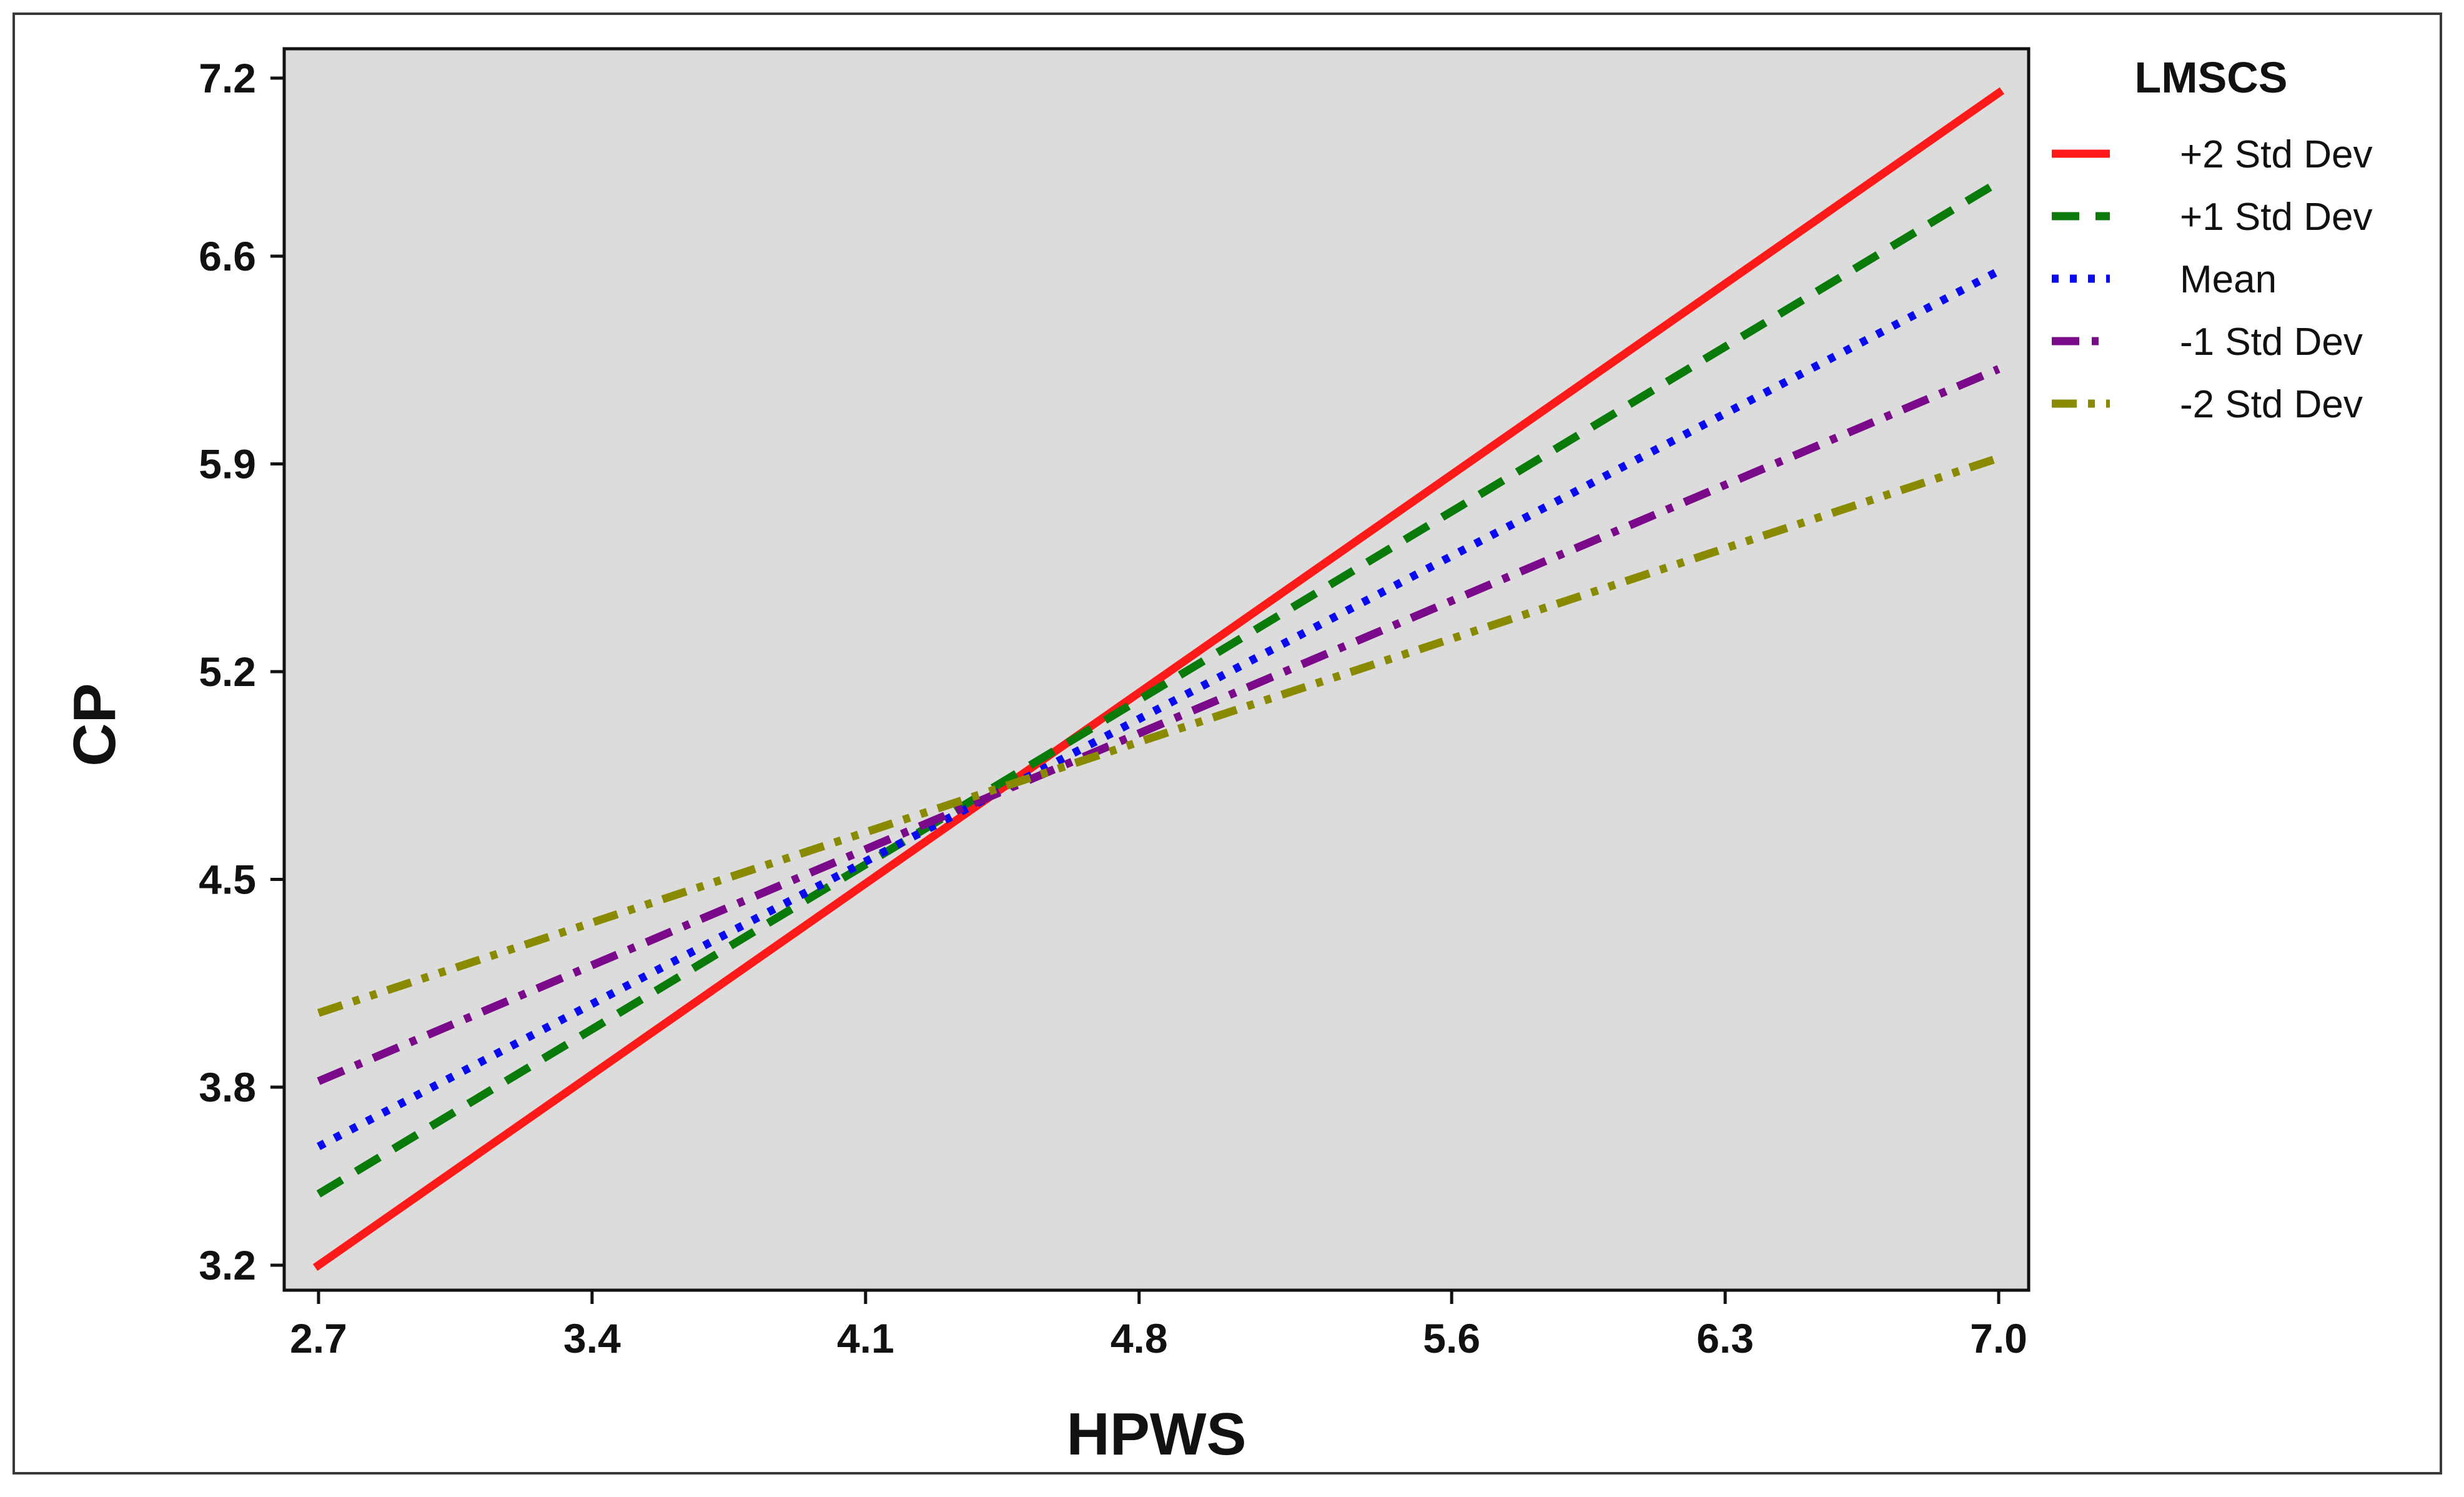  Describe the element at coordinates (227, 78) in the screenshot. I see `y-tick-label: 7.2` at that location.